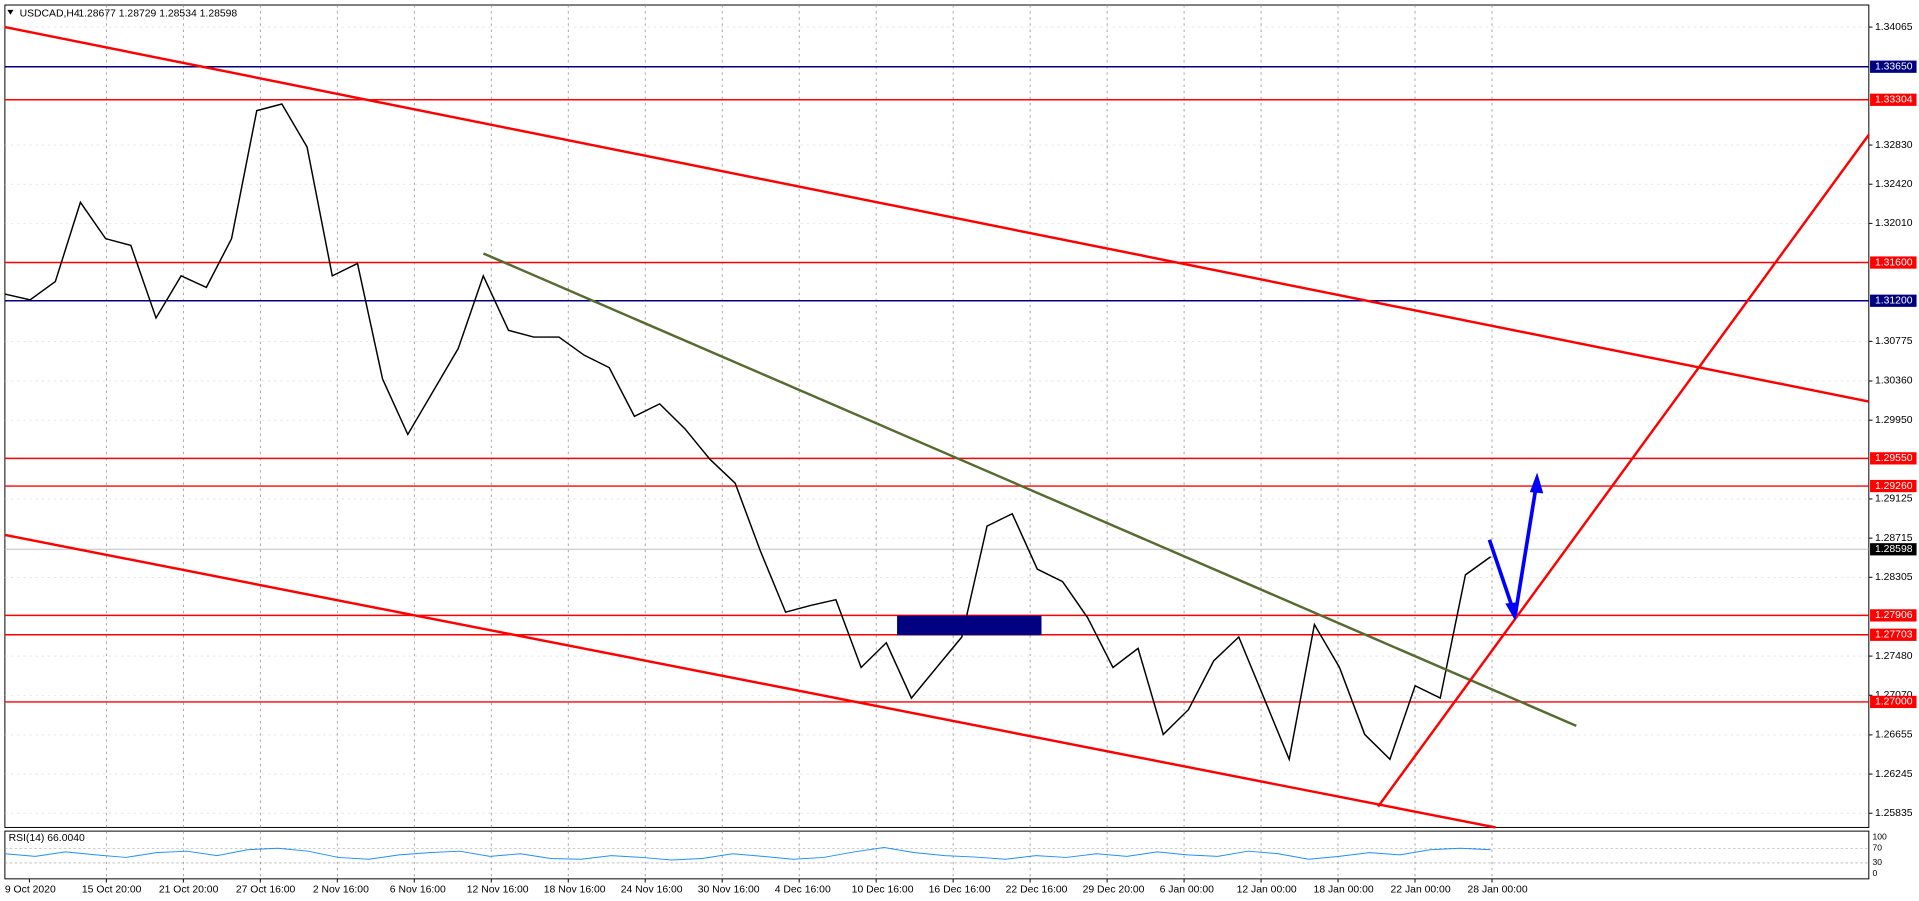  Describe the element at coordinates (652, 890) in the screenshot. I see `x-tick-label: 24 Nov 16:00` at that location.